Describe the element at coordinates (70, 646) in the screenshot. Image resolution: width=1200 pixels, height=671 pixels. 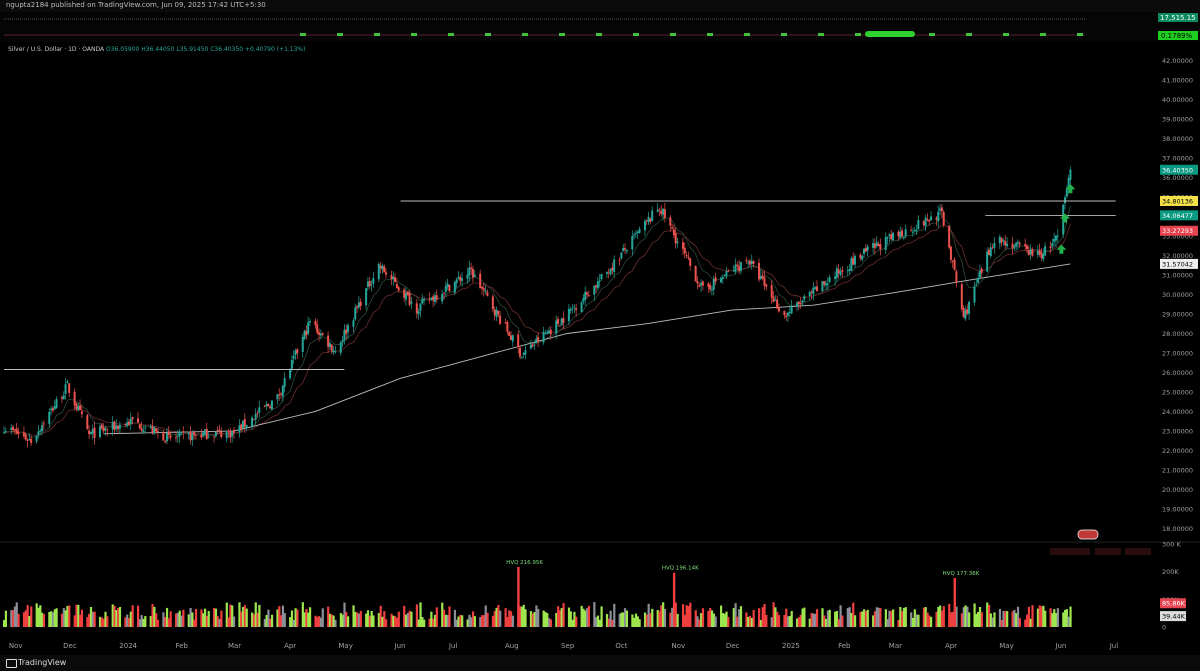
I see `x-tick-label: Dec` at that location.